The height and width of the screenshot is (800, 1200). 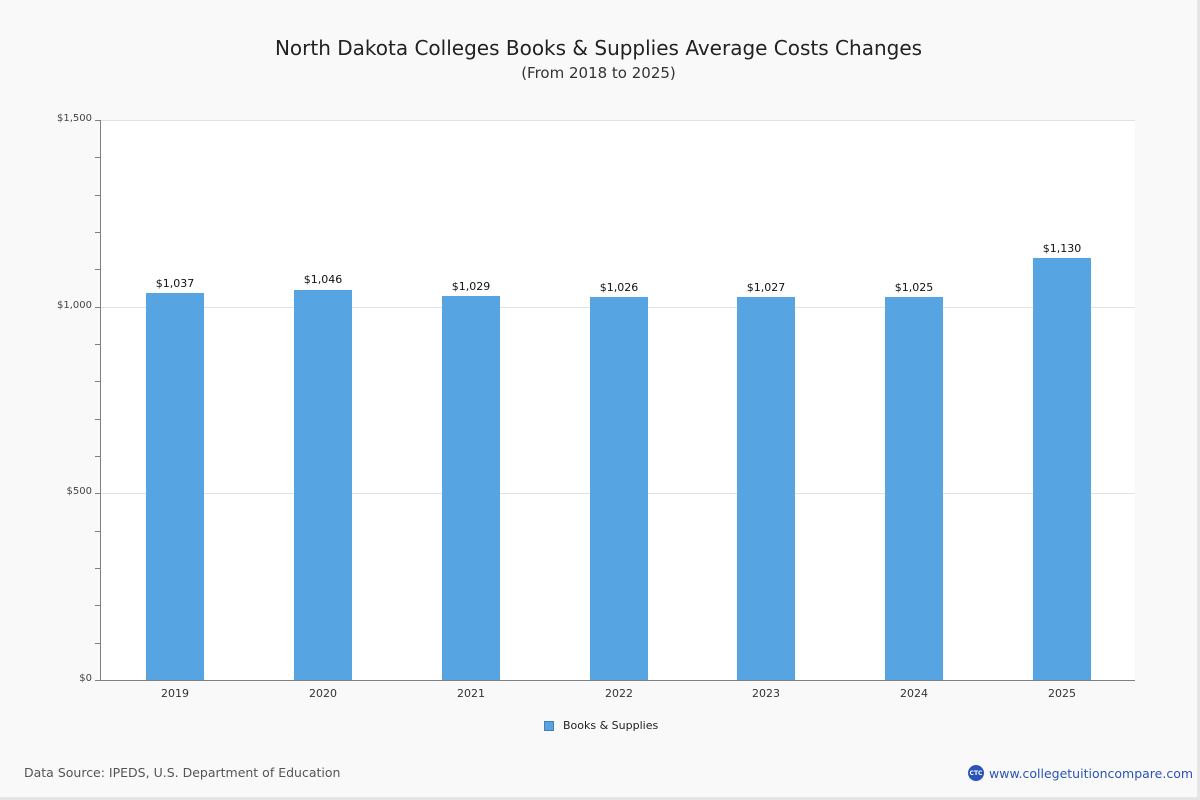 I want to click on y-axis, so click(x=100, y=400).